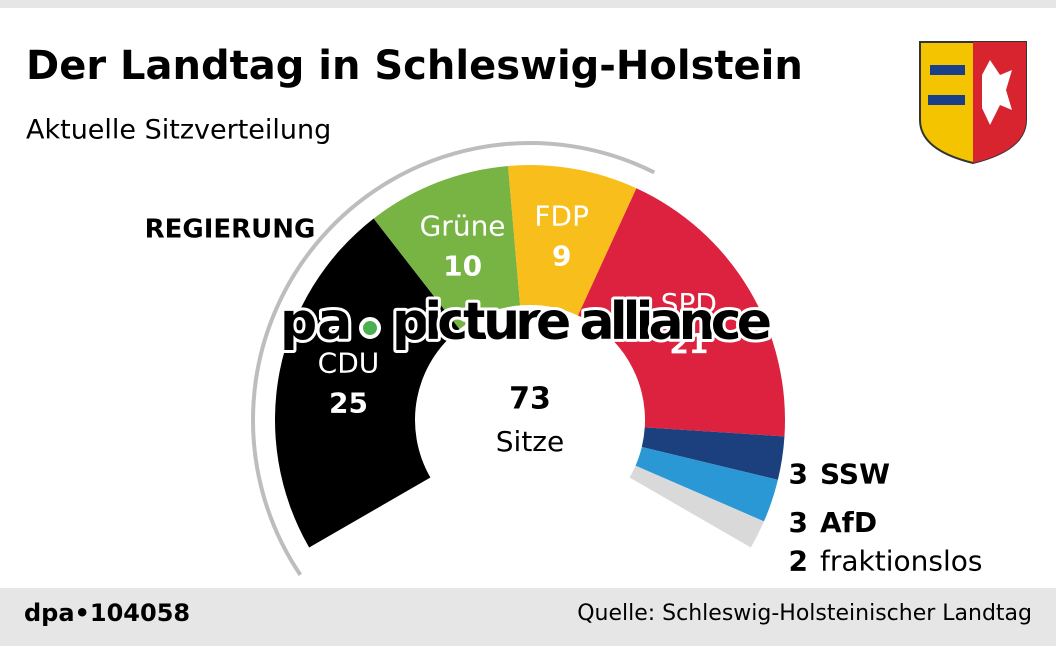 The height and width of the screenshot is (646, 1056). Describe the element at coordinates (561, 216) in the screenshot. I see `segment-label: FDP` at that location.